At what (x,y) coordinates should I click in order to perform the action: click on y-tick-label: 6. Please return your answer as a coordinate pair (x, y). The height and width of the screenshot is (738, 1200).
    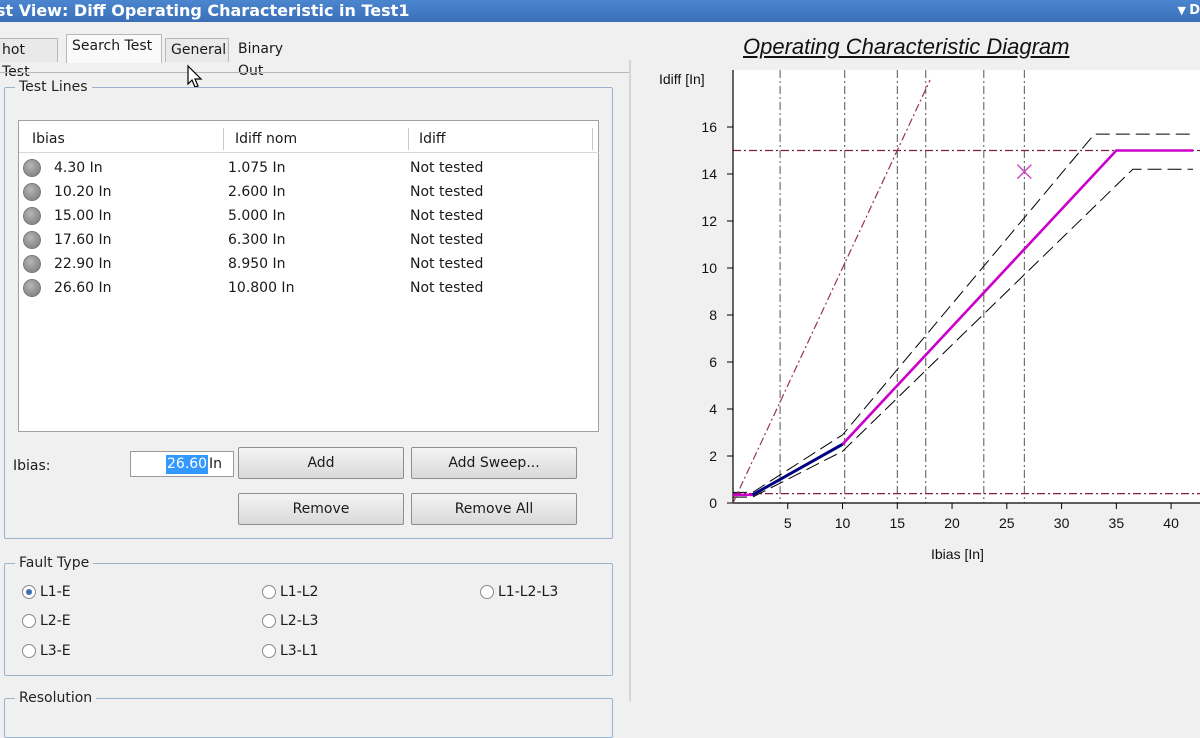
    Looking at the image, I should click on (713, 362).